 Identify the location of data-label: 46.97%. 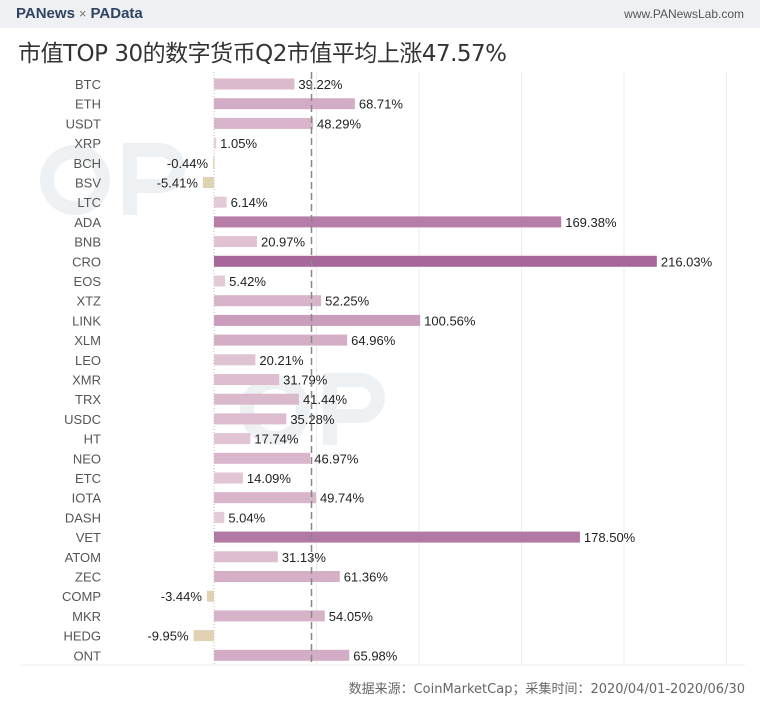
(336, 458).